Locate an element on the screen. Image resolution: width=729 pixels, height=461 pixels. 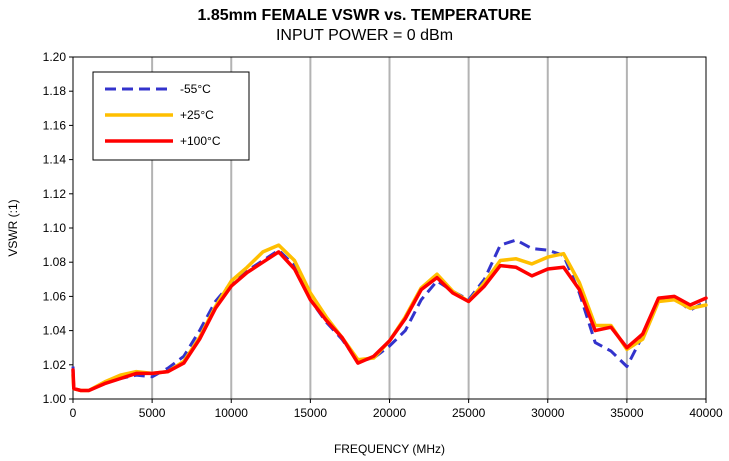
legend-label: +100°C is located at coordinates (200, 141).